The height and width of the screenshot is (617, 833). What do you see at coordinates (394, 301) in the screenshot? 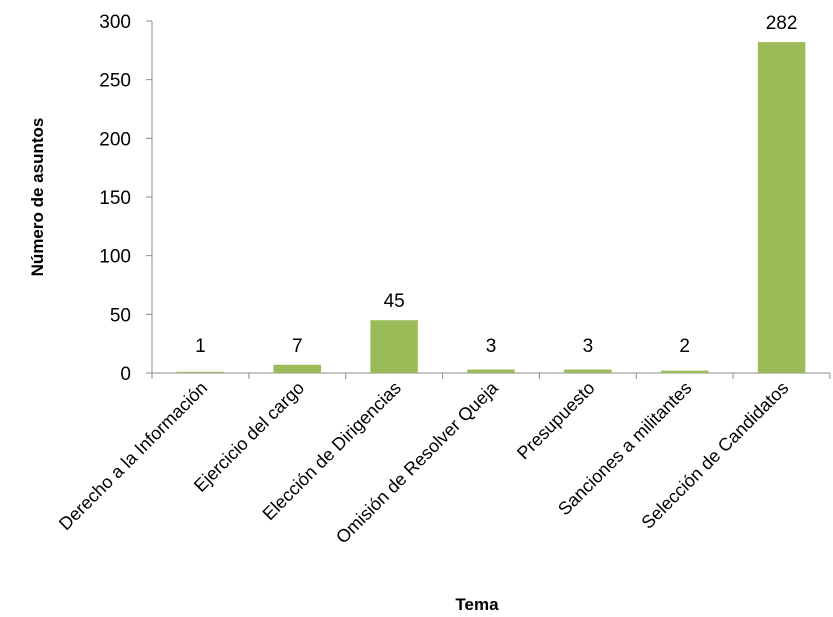
I see `data-label: 45` at bounding box center [394, 301].